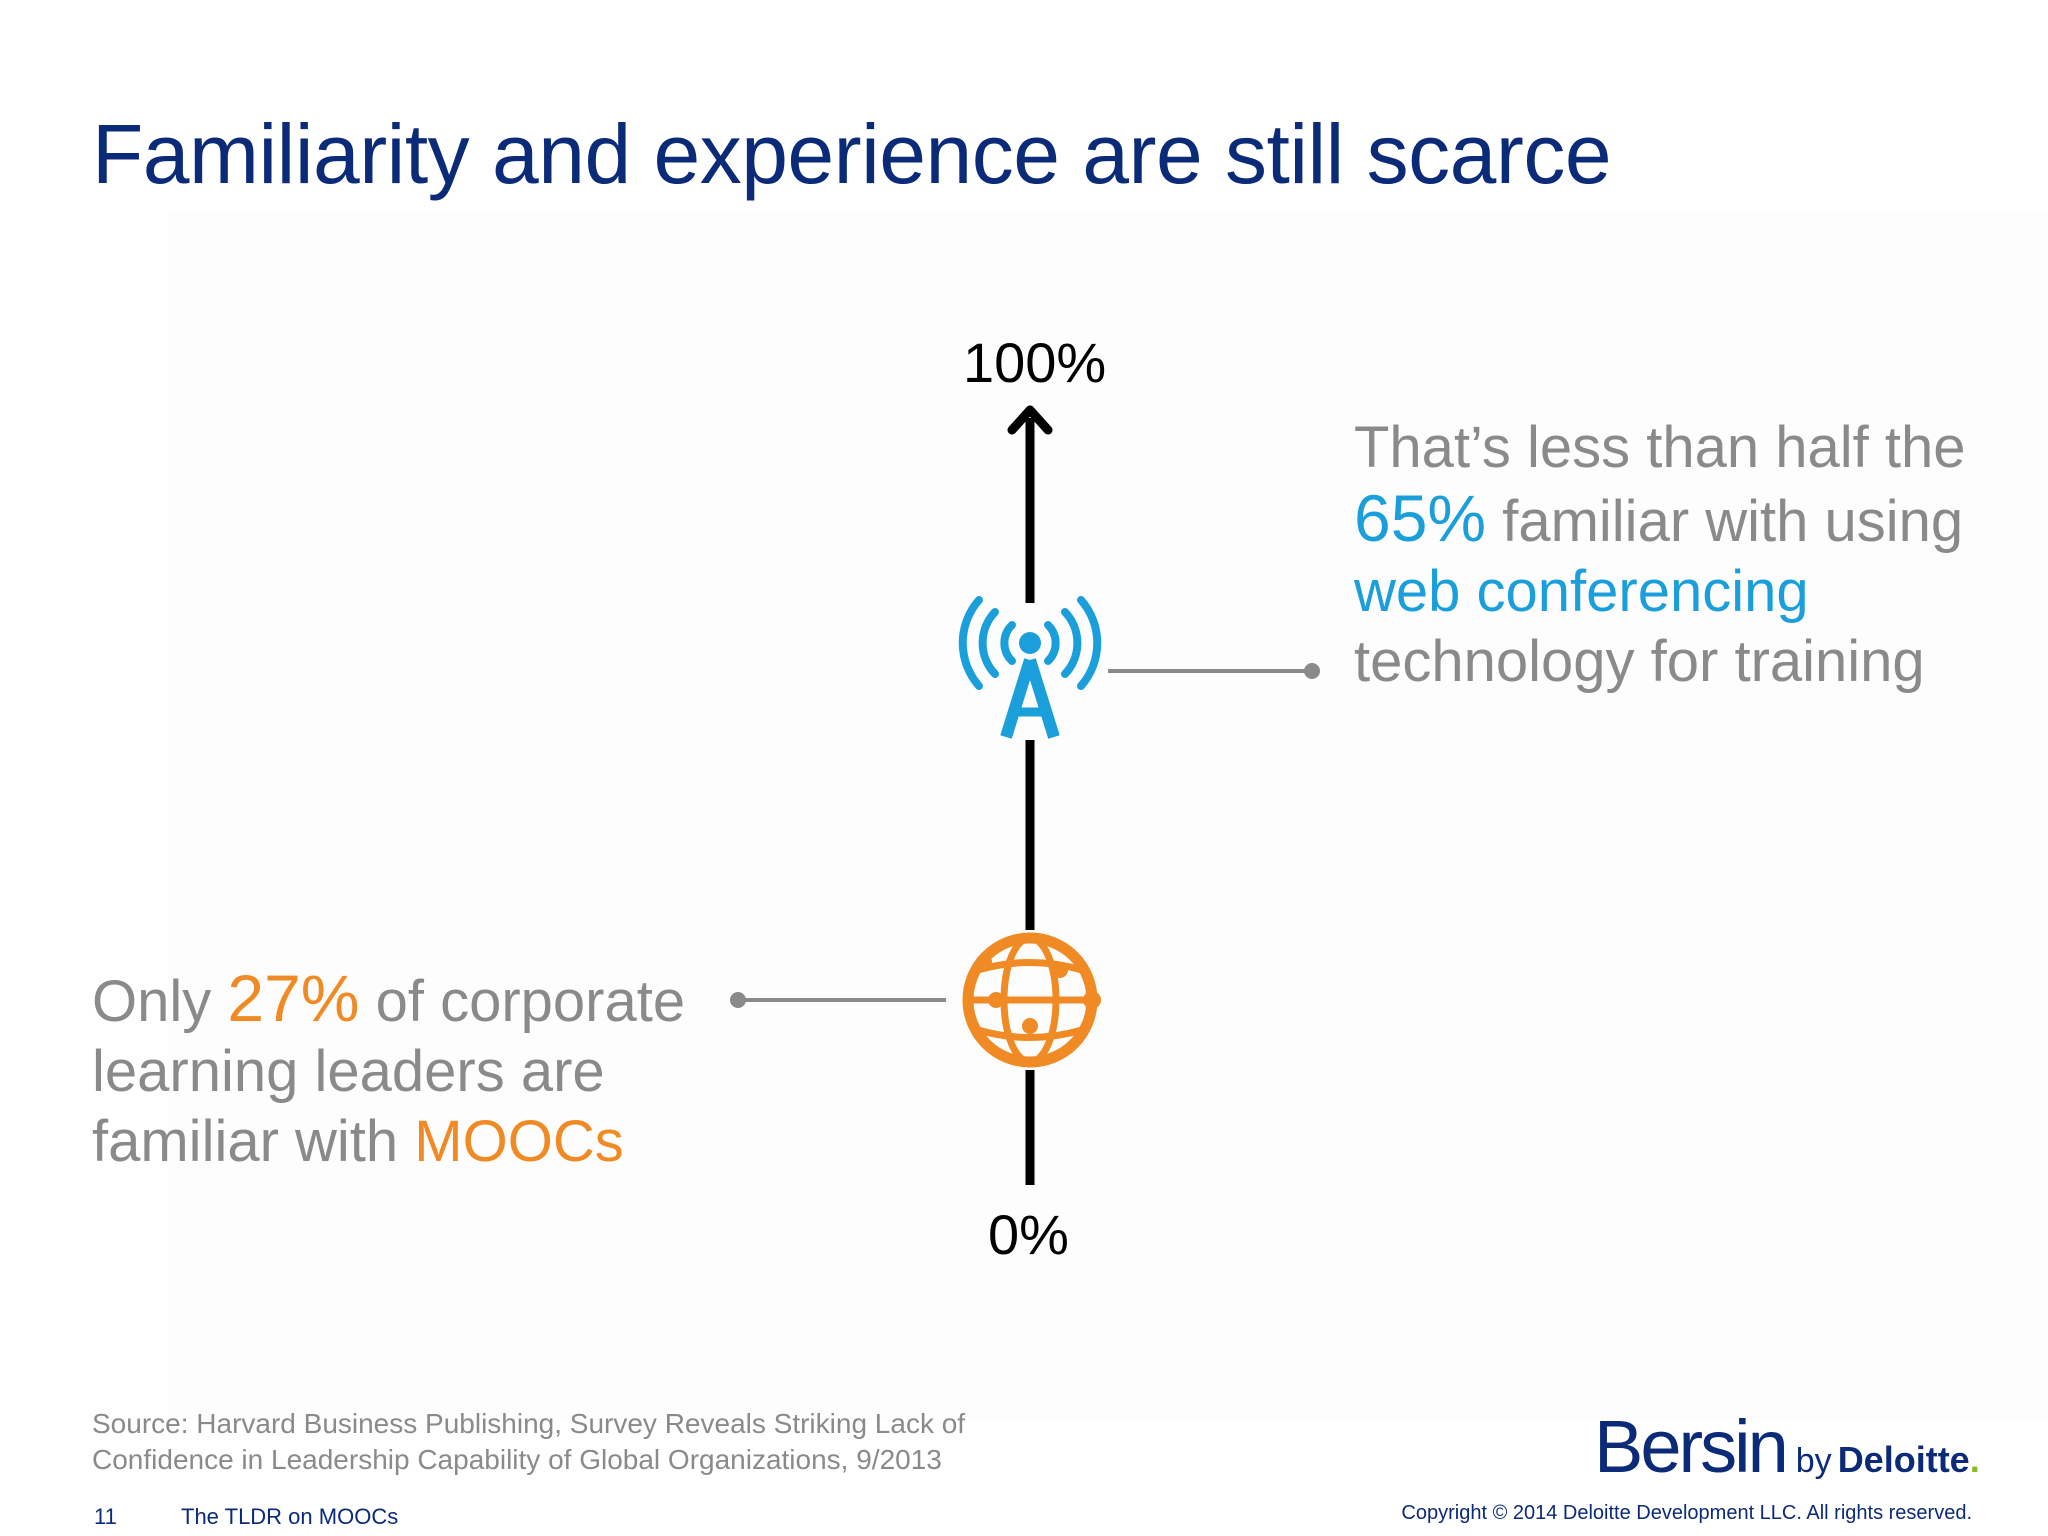 The image size is (2048, 1536). What do you see at coordinates (1660, 447) in the screenshot?
I see `callout-line: That’s less than half the` at bounding box center [1660, 447].